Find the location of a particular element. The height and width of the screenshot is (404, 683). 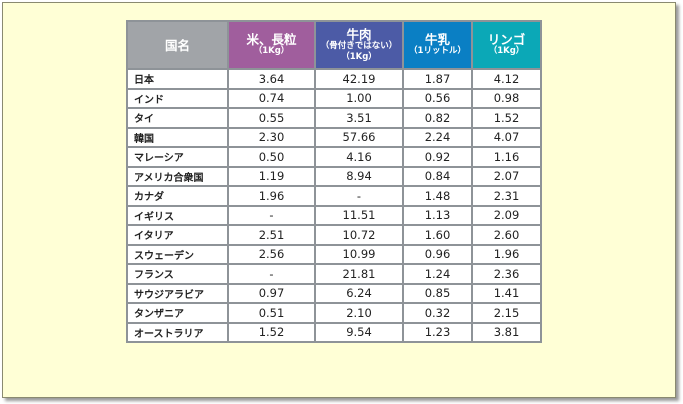

value-cell: 2.51 is located at coordinates (271, 235).